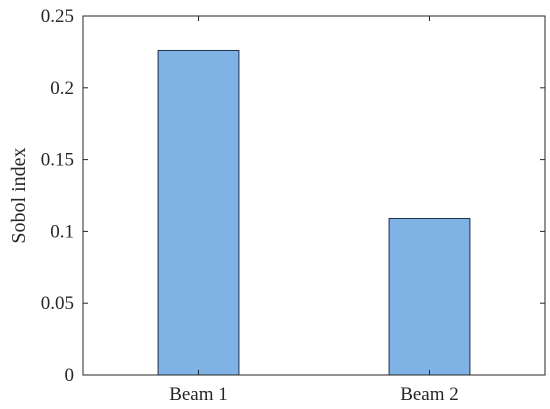 The width and height of the screenshot is (550, 409). Describe the element at coordinates (62, 88) in the screenshot. I see `y-tick-label: 0.2` at that location.